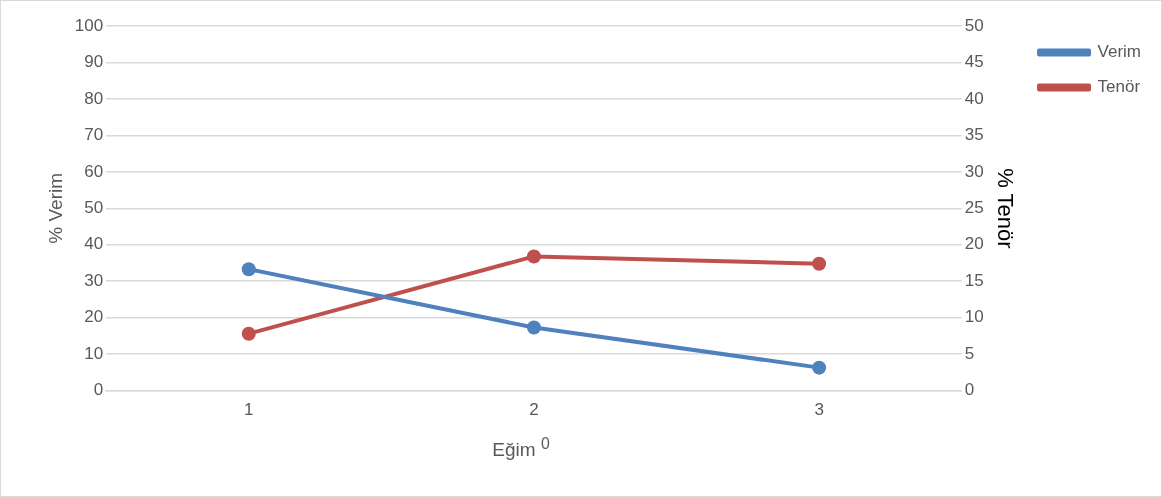  What do you see at coordinates (969, 390) in the screenshot?
I see `y2-tick-label: 0` at bounding box center [969, 390].